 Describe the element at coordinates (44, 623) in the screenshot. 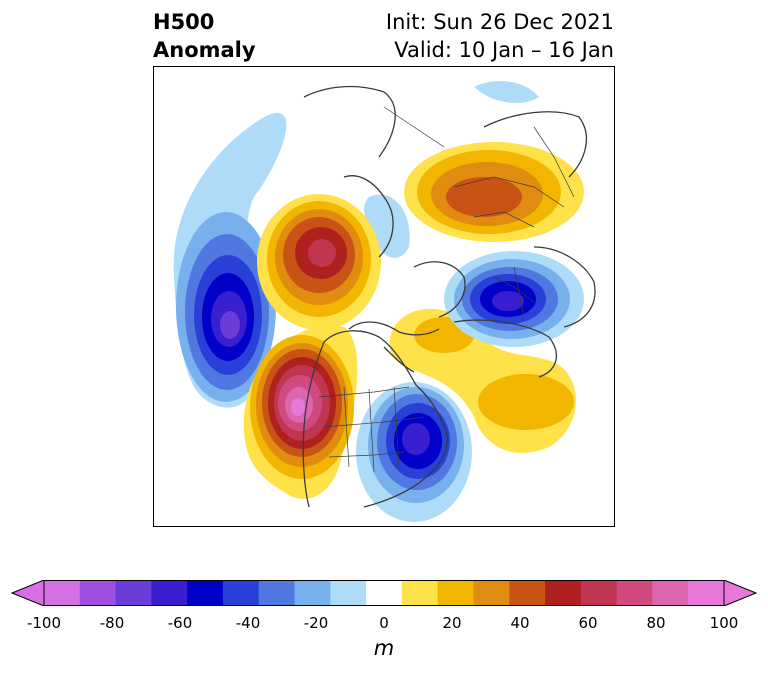

I see `colorbar-tick-label: -100` at that location.